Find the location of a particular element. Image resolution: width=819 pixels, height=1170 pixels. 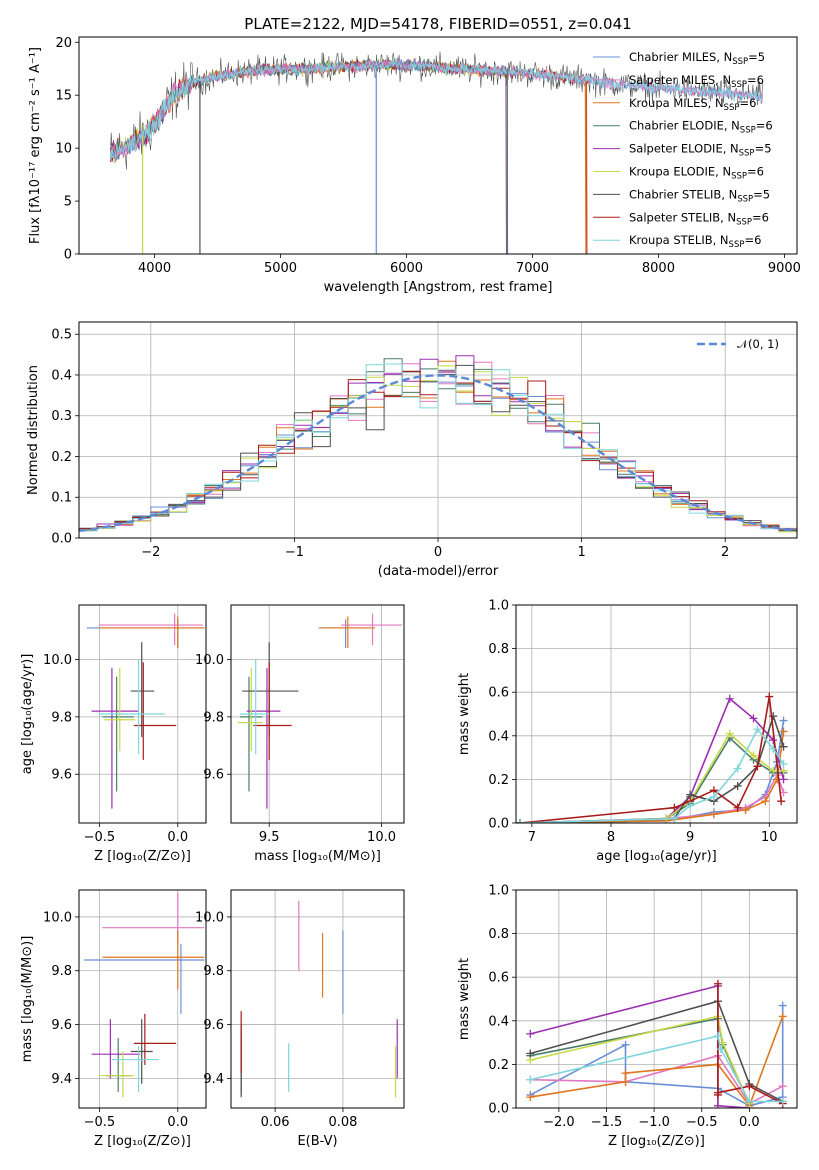

plot-area-mass_weight_vs_Z is located at coordinates (656, 999).